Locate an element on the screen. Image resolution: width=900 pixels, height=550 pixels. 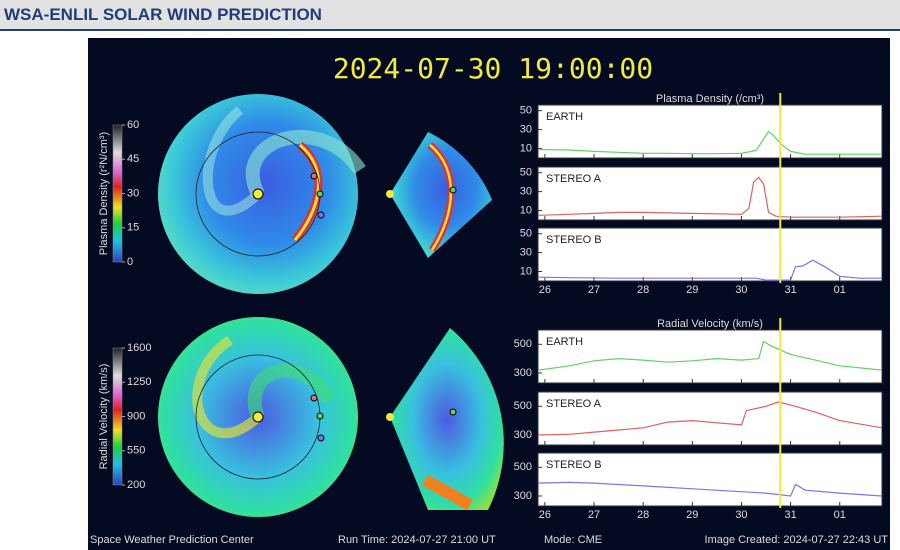
footer-text: Space Weather Prediction Center is located at coordinates (172, 540).